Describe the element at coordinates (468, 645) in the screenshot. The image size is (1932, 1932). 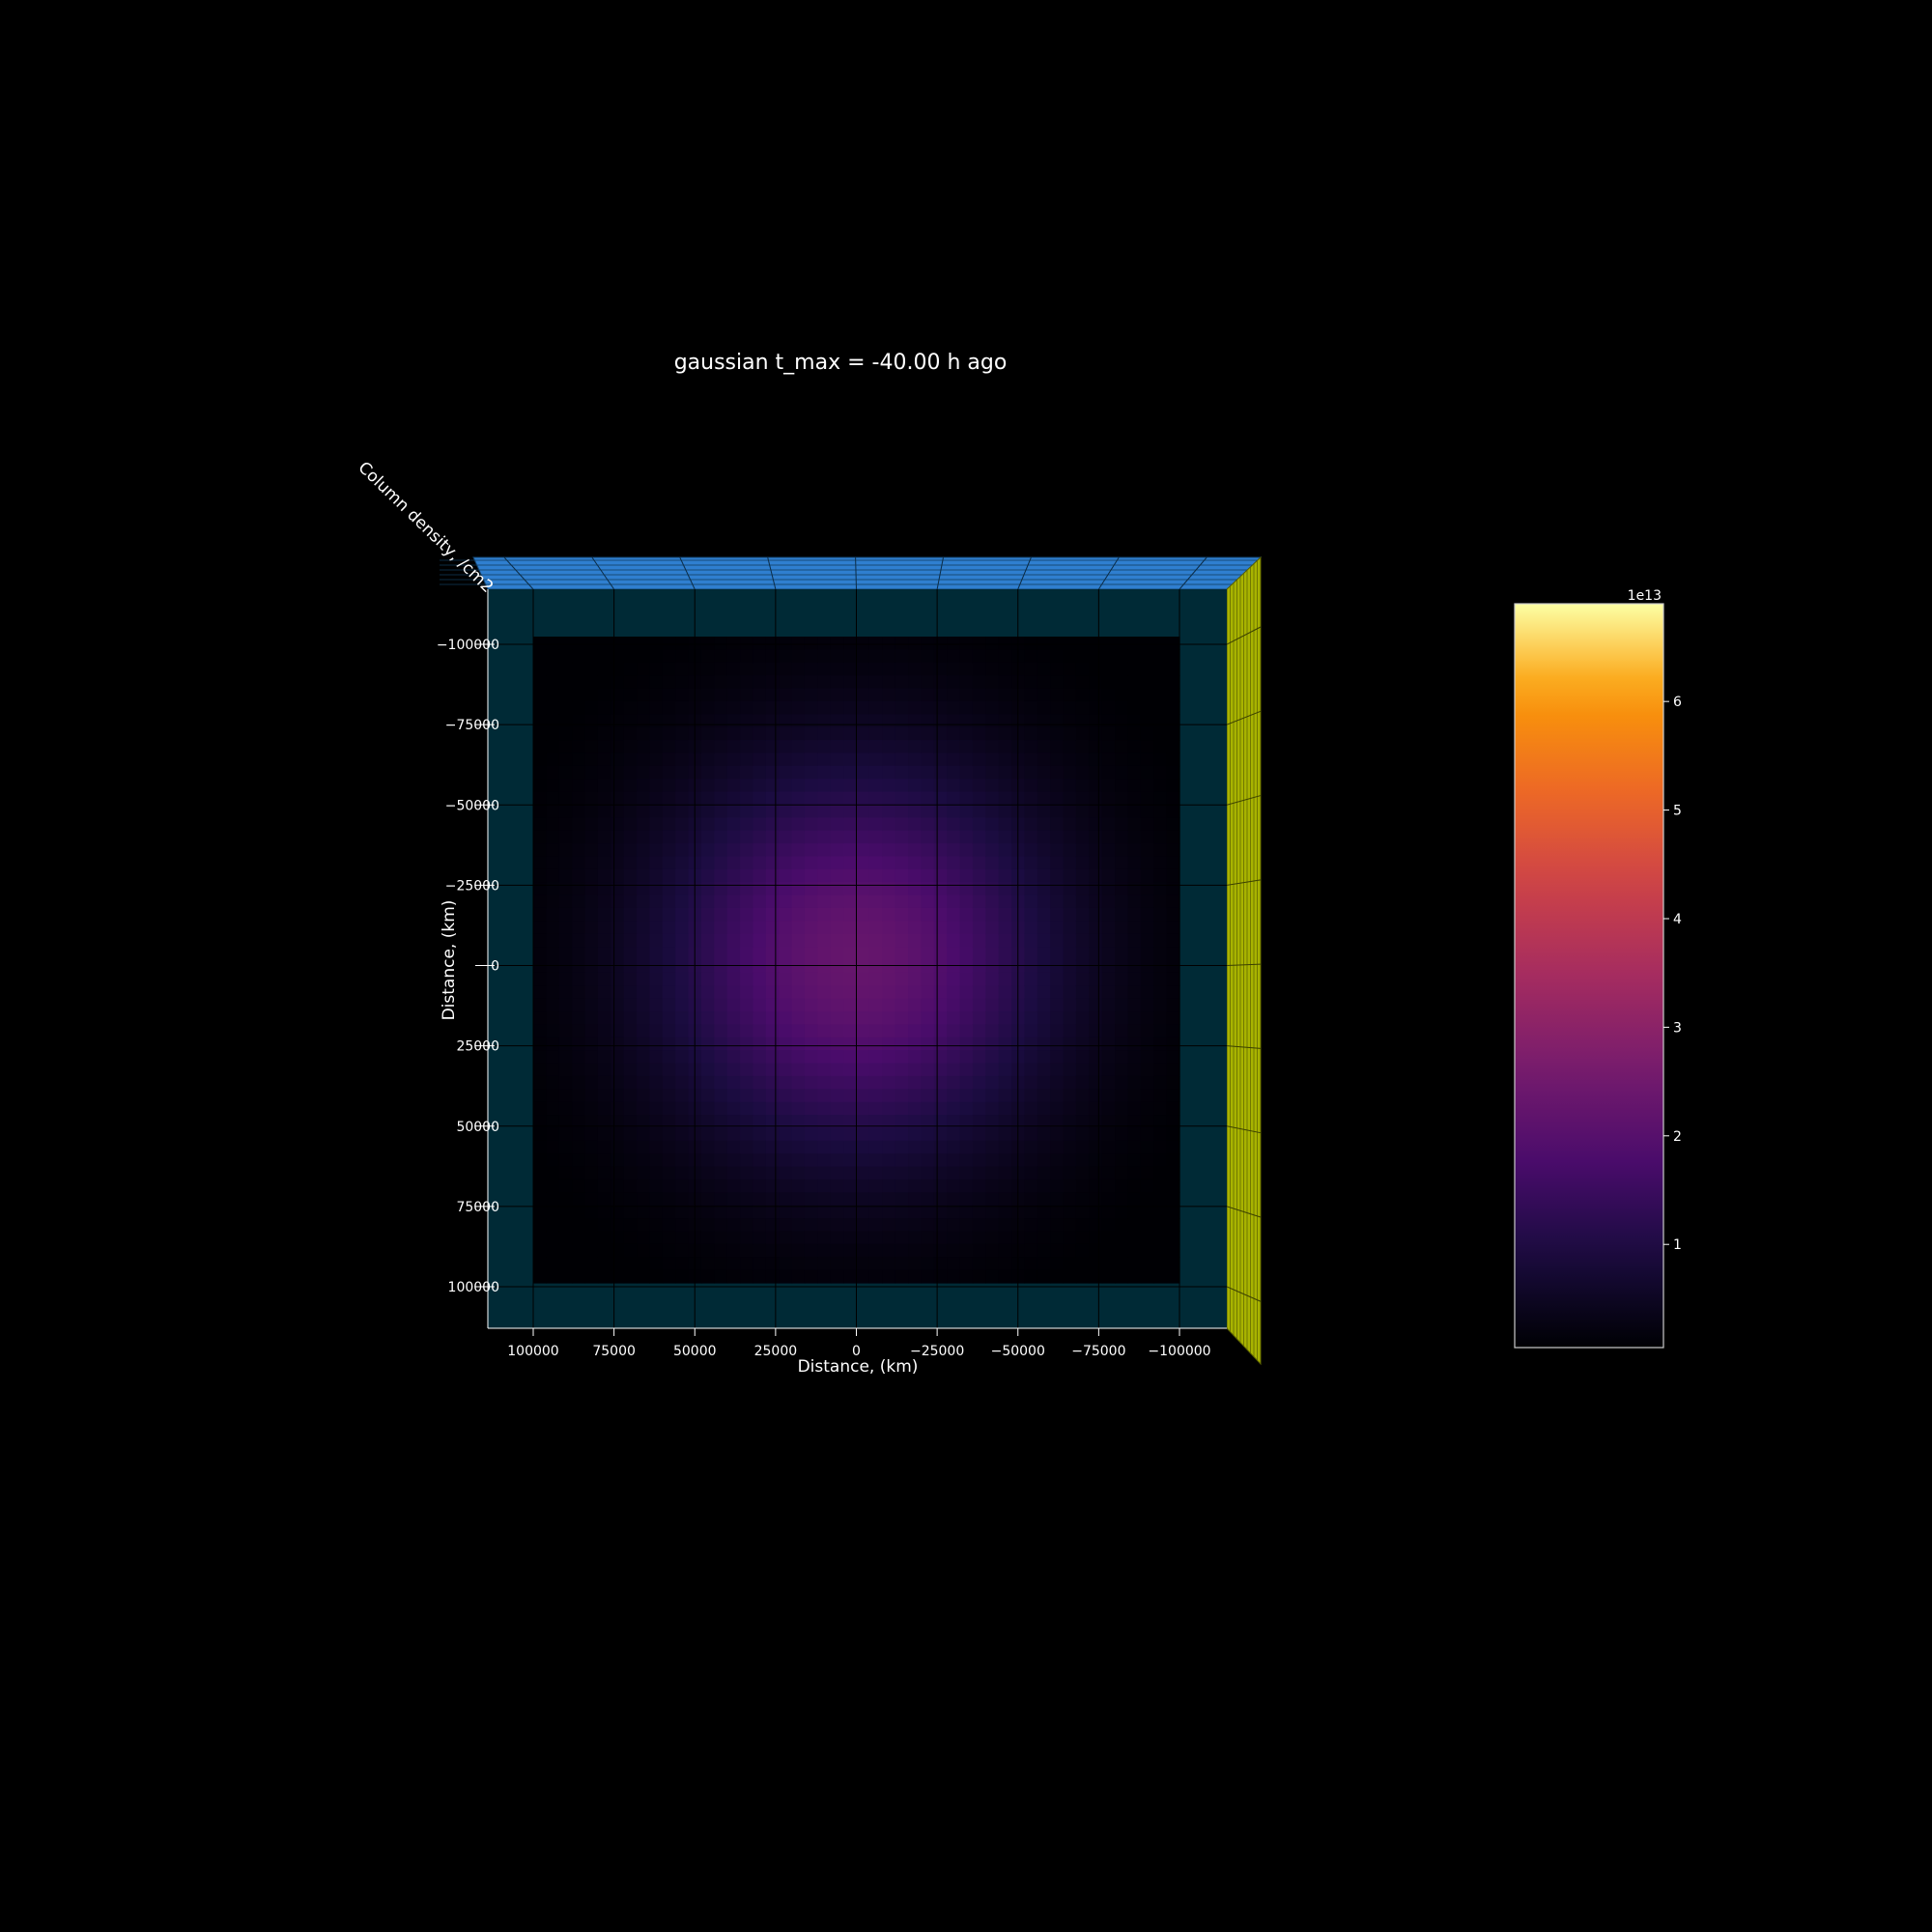
I see `y-tick-label: −100000` at that location.